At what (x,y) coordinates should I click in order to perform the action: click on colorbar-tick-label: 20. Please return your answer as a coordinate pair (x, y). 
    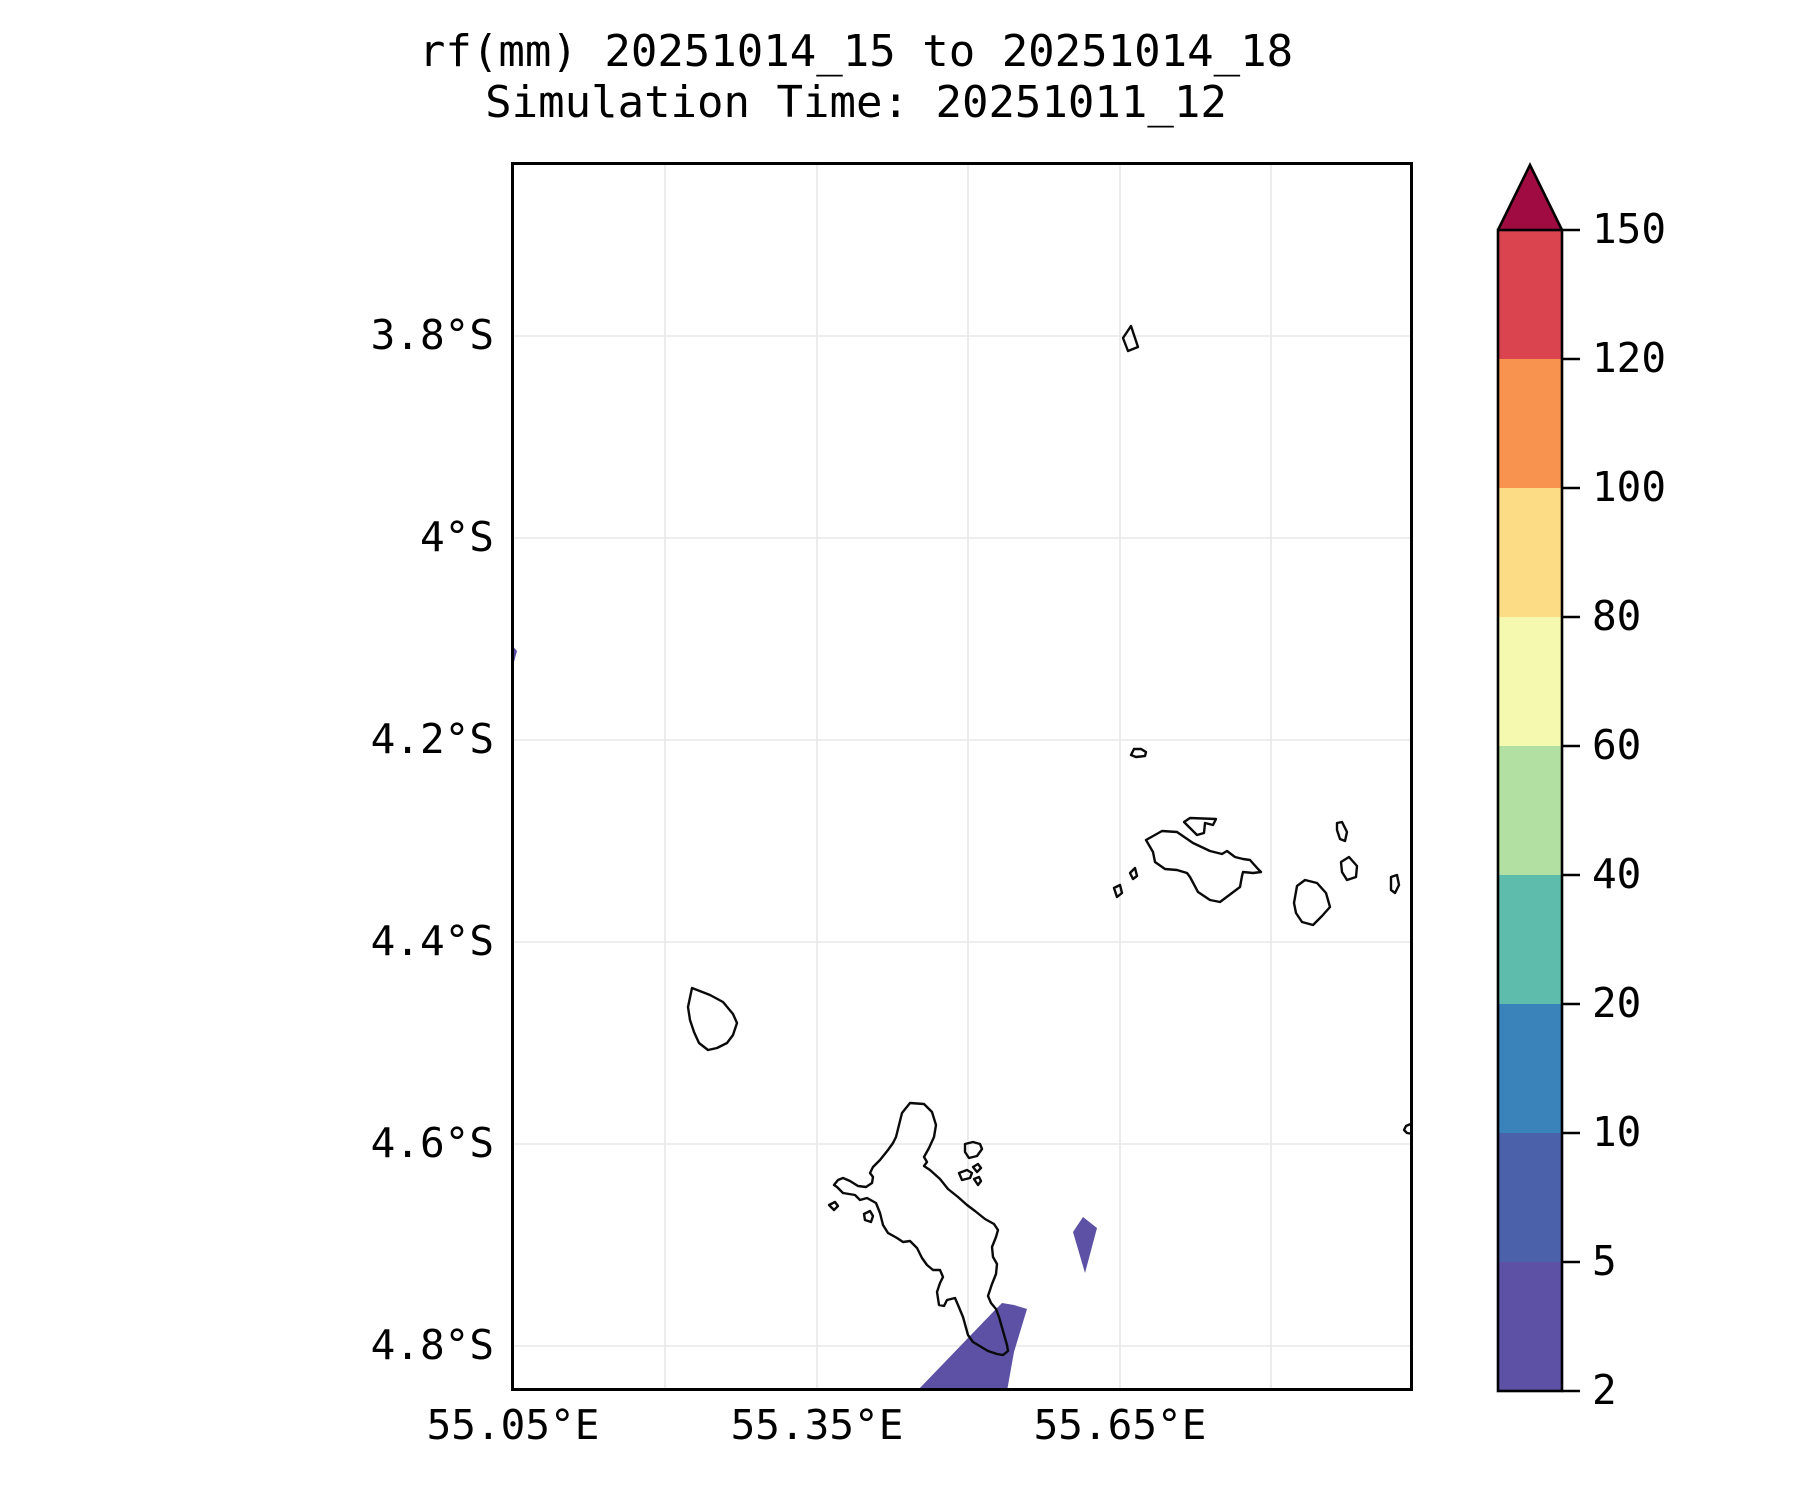
    Looking at the image, I should click on (1617, 1003).